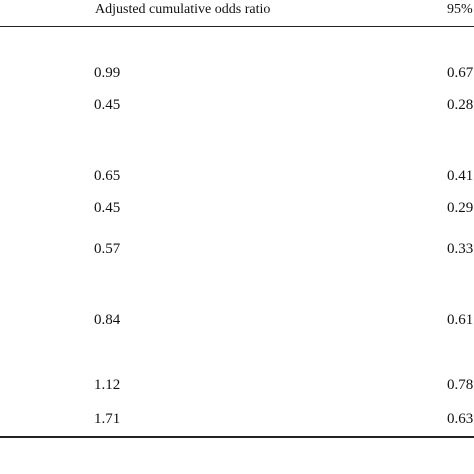  Describe the element at coordinates (107, 419) in the screenshot. I see `cell-odds-ratio: 1.71` at that location.